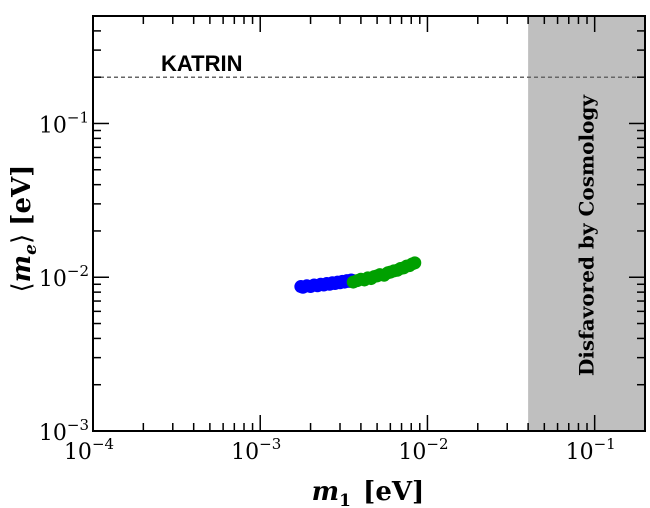 This screenshot has width=650, height=508. I want to click on x-tick-label-exp: −3, so click(270, 444).